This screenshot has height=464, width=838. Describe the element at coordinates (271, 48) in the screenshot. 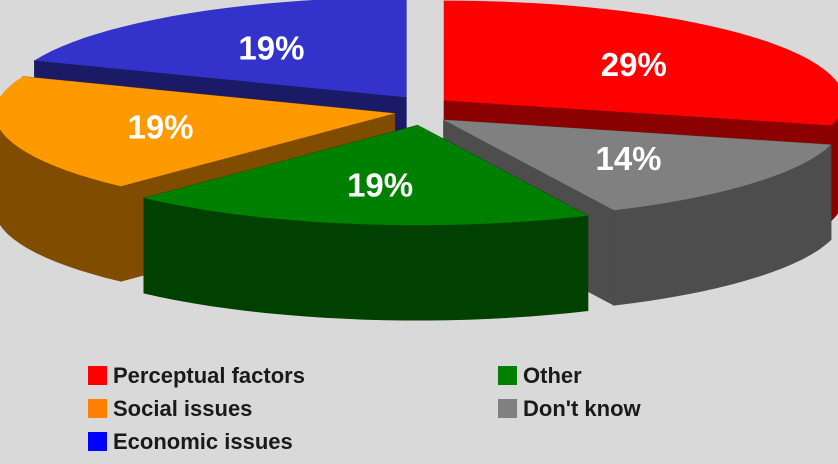

I see `slice-label-economic-issues: 19%` at that location.